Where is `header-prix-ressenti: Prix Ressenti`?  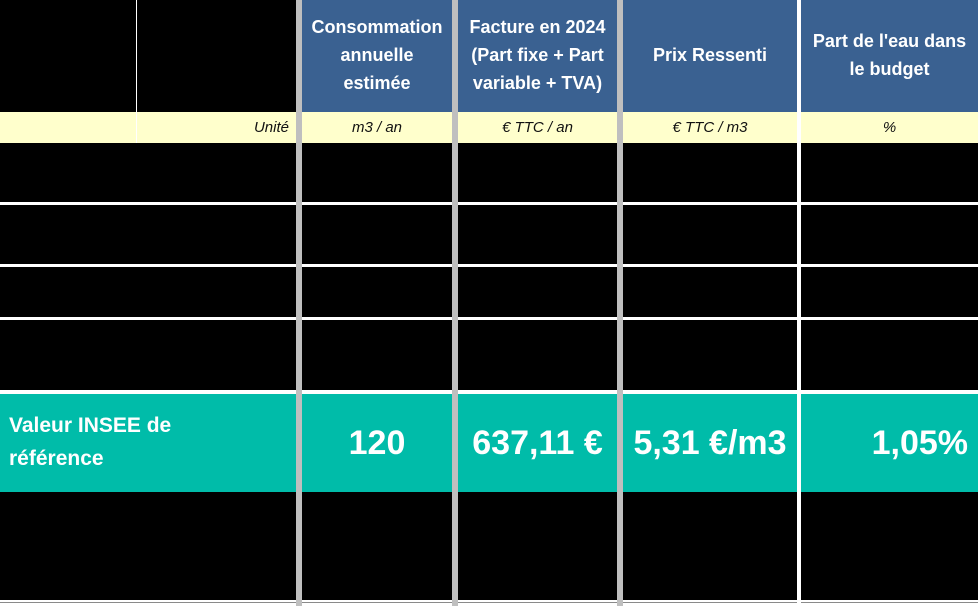
header-prix-ressenti: Prix Ressenti is located at coordinates (710, 56).